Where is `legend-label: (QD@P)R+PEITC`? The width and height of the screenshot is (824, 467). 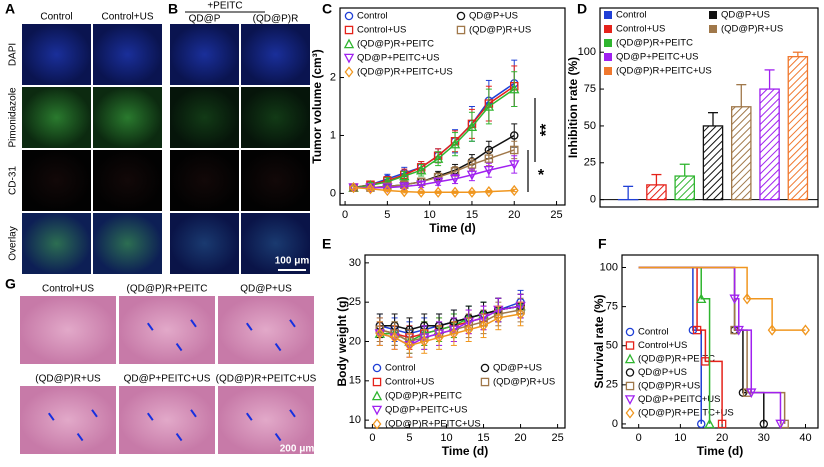 legend-label: (QD@P)R+PEITC is located at coordinates (654, 43).